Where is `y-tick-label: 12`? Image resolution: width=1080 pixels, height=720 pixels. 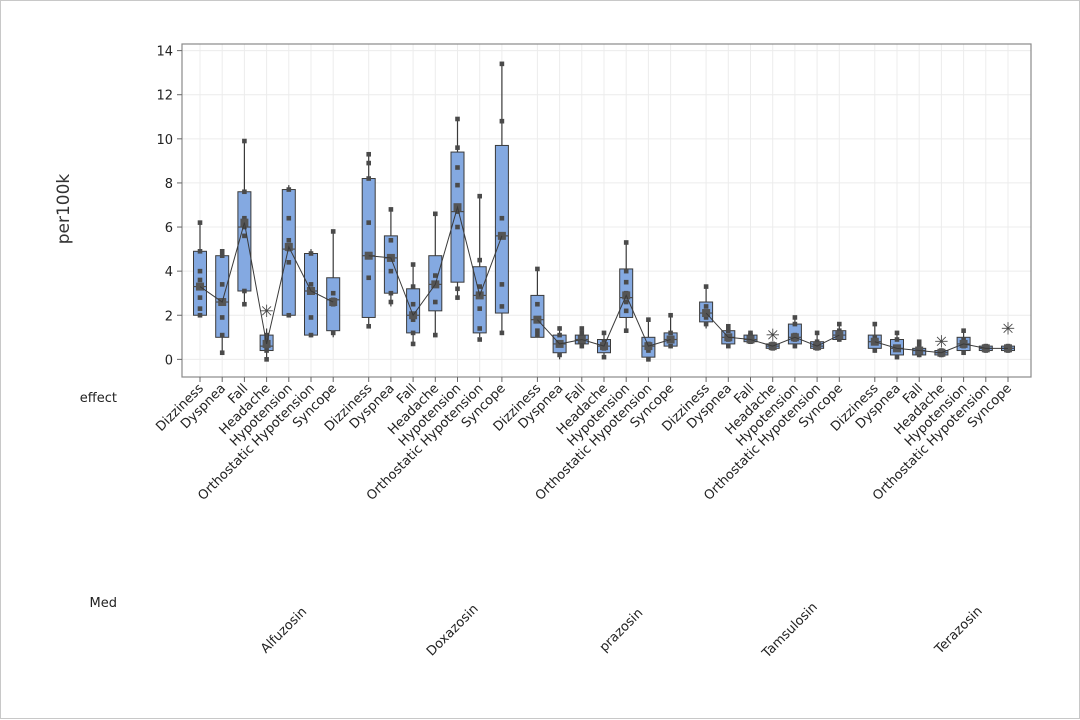
y-tick-label: 12 is located at coordinates (164, 96).